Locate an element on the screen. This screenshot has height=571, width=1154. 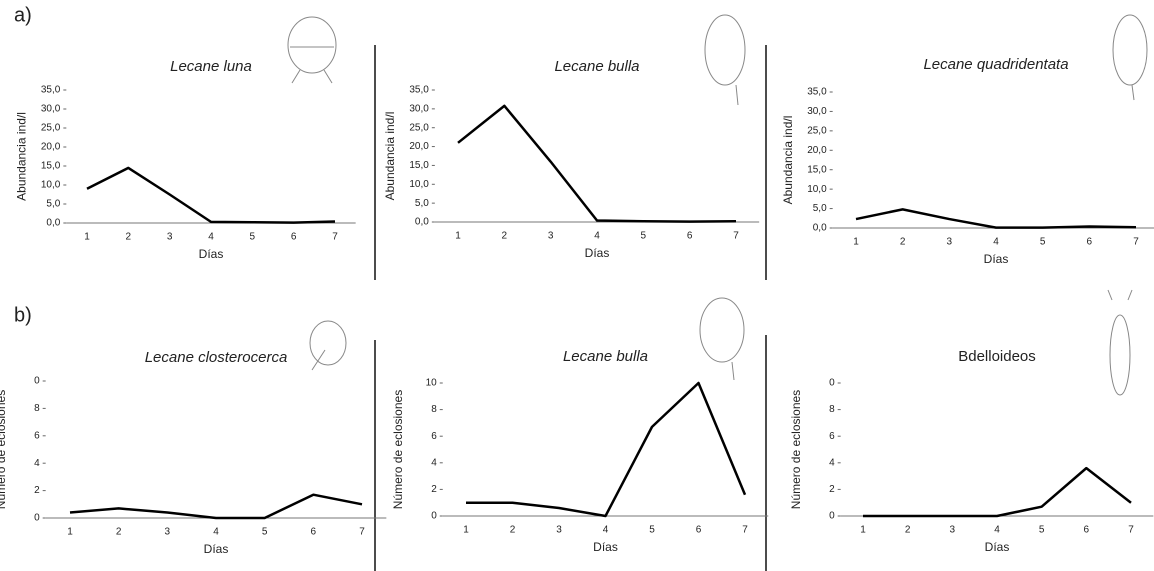
chart-title: Lecane quadridentata is located at coordinates (995, 64).